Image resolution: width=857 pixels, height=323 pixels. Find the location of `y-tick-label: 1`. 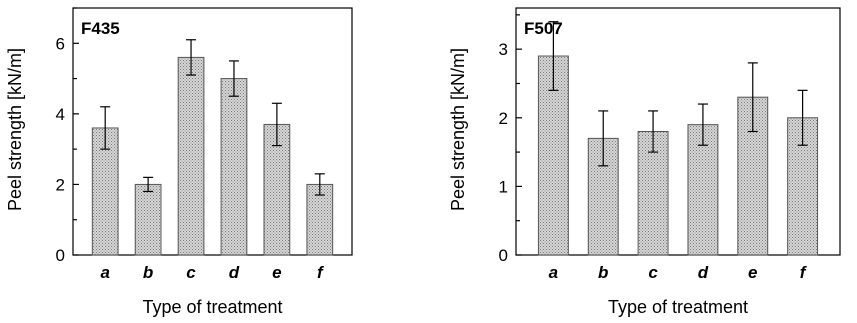

y-tick-label: 1 is located at coordinates (503, 186).